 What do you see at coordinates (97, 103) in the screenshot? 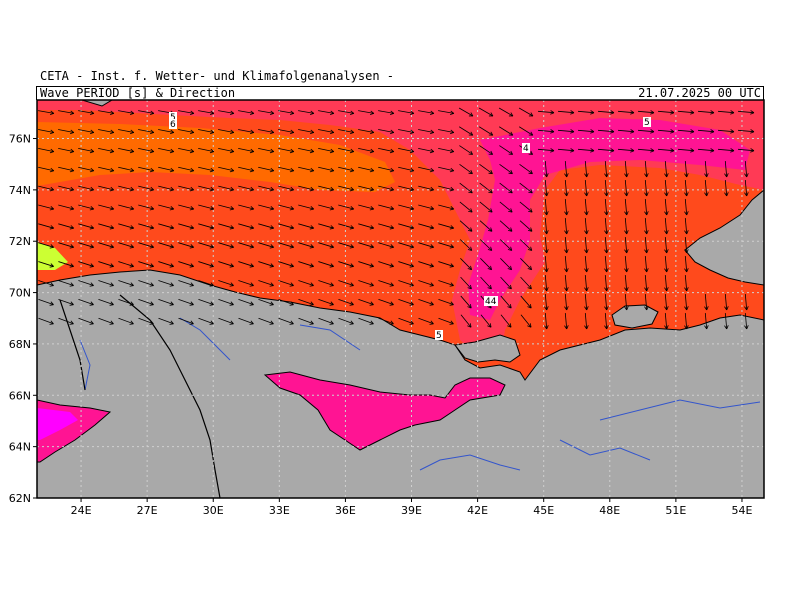
I see `land-svalbard-tip` at bounding box center [97, 103].